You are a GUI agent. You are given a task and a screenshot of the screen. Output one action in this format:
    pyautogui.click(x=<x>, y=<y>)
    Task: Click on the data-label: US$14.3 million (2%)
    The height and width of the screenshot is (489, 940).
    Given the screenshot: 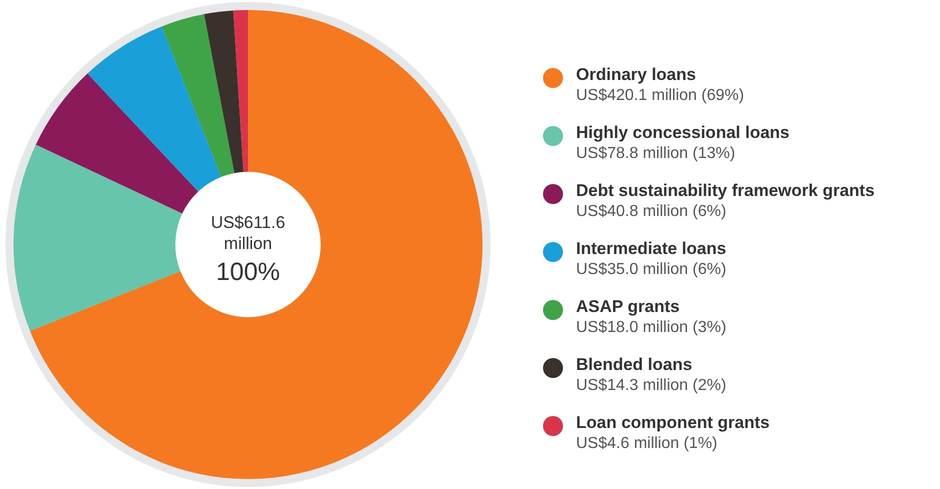 What is the action you would take?
    pyautogui.click(x=652, y=386)
    